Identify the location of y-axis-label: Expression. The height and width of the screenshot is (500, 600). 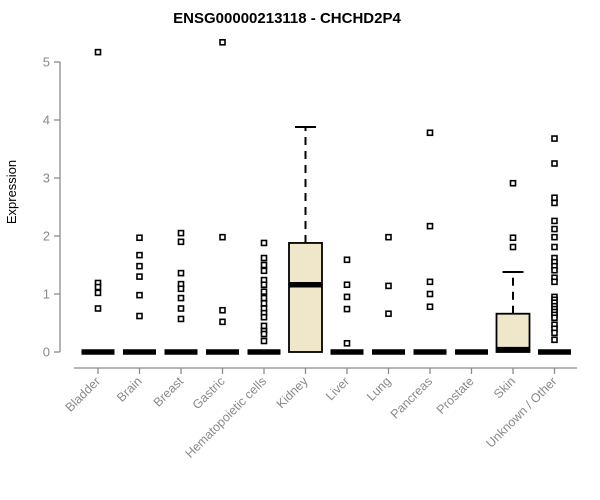
(11, 192).